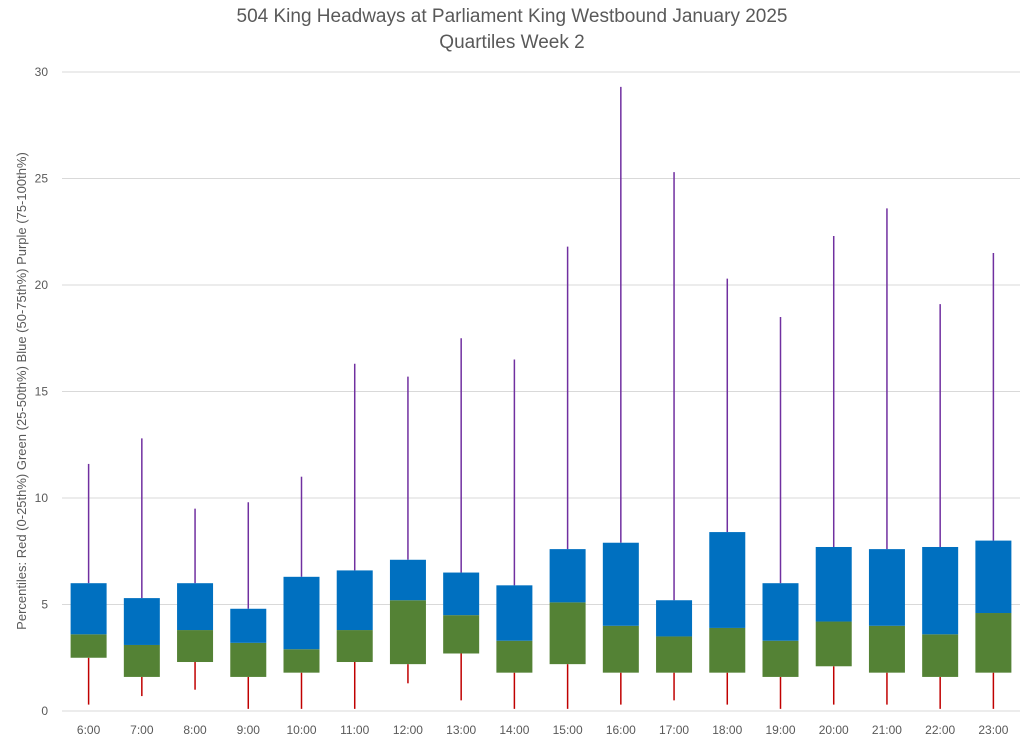  What do you see at coordinates (621, 730) in the screenshot?
I see `x-tick-label: 16:00` at bounding box center [621, 730].